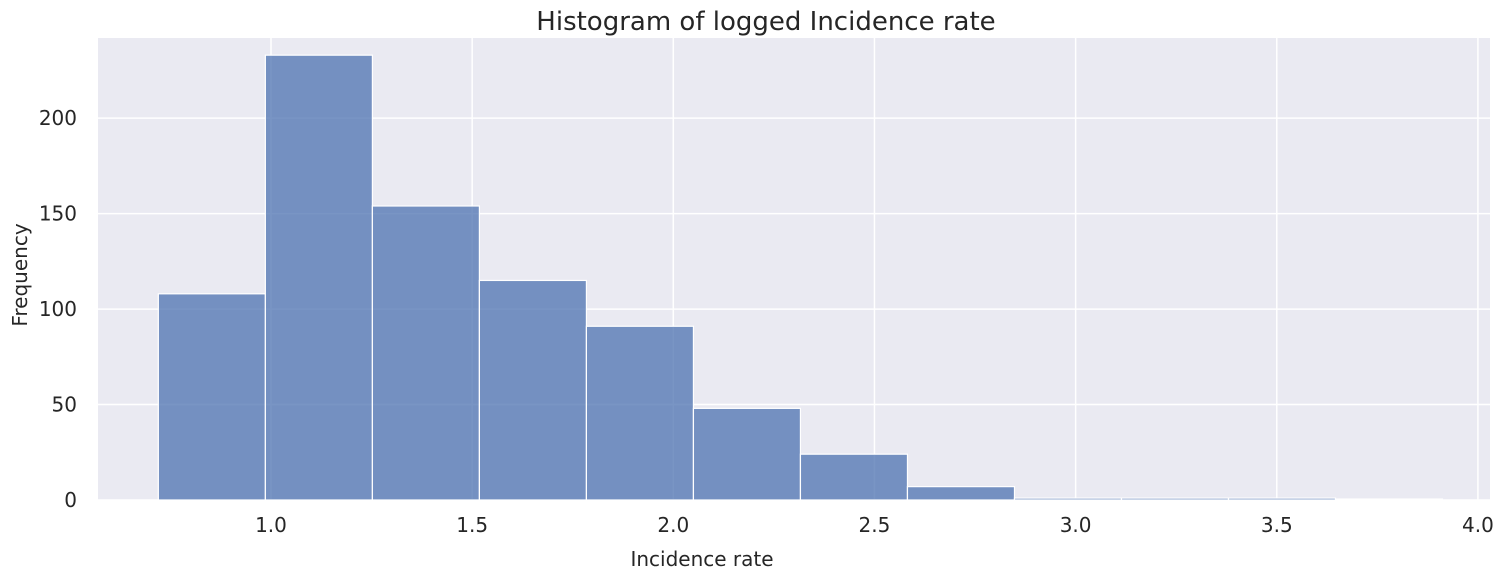 This screenshot has width=1502, height=578. What do you see at coordinates (58, 118) in the screenshot?
I see `y-tick-label: 200` at bounding box center [58, 118].